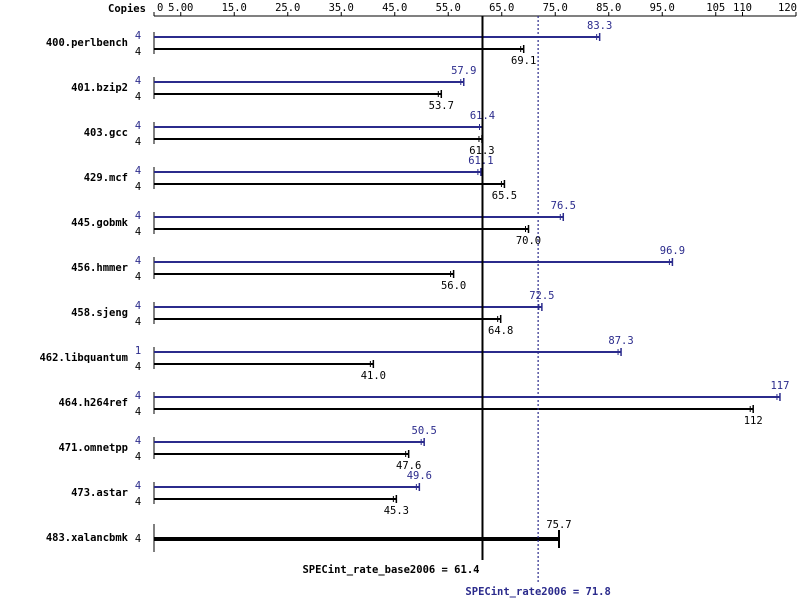  Describe the element at coordinates (424, 431) in the screenshot. I see `value-label: 50.5` at that location.